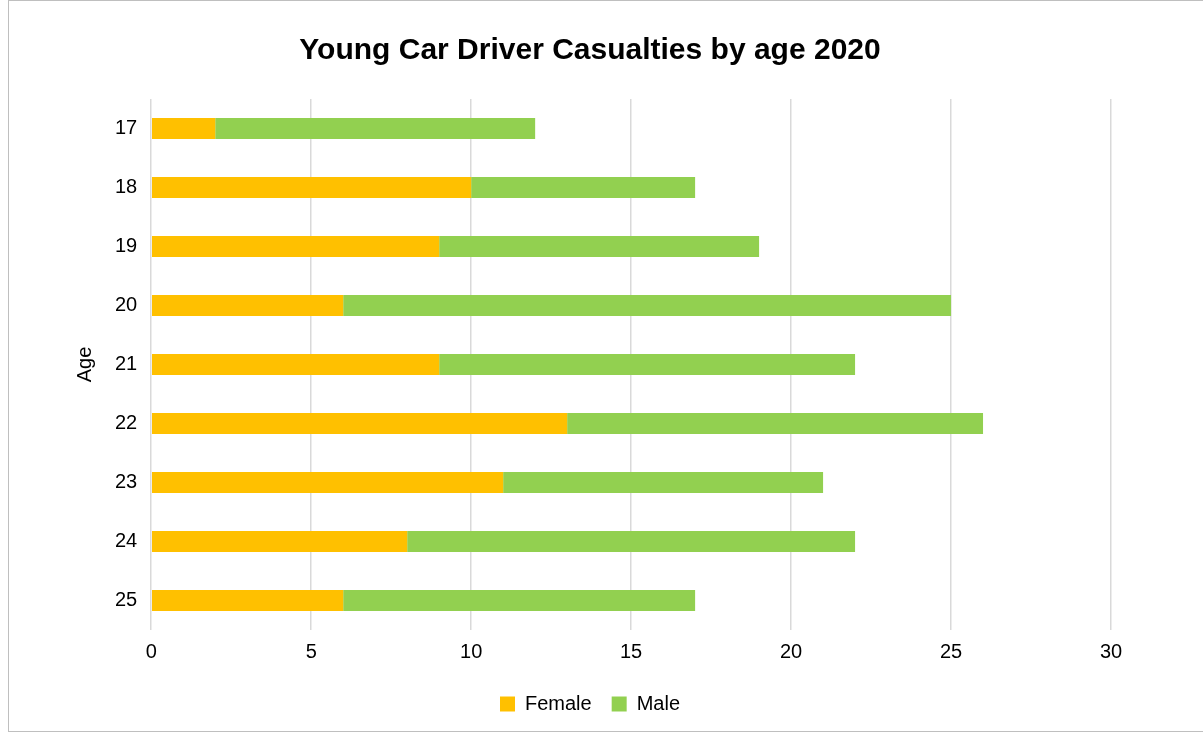 The image size is (1203, 732). What do you see at coordinates (558, 702) in the screenshot?
I see `legend-label: Female` at bounding box center [558, 702].